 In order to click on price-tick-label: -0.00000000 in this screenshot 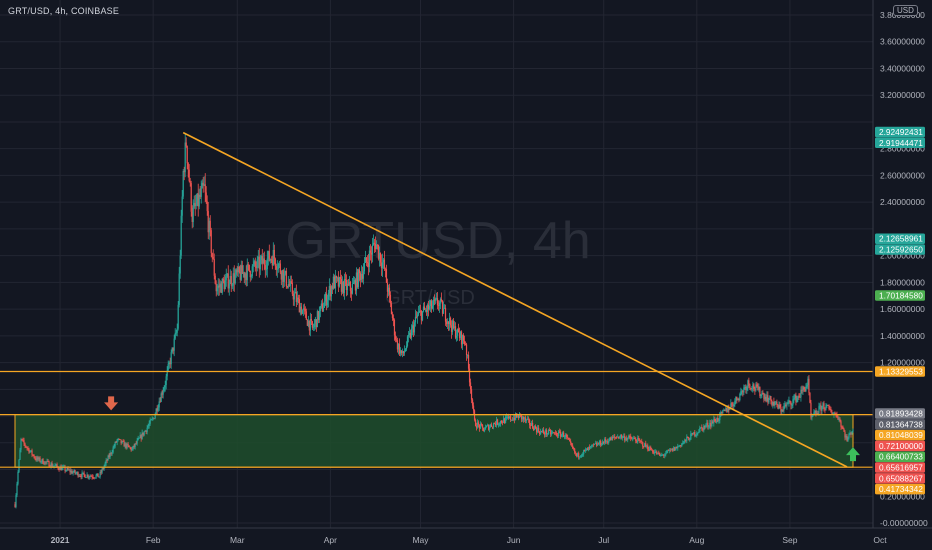, I will do `click(904, 523)`.